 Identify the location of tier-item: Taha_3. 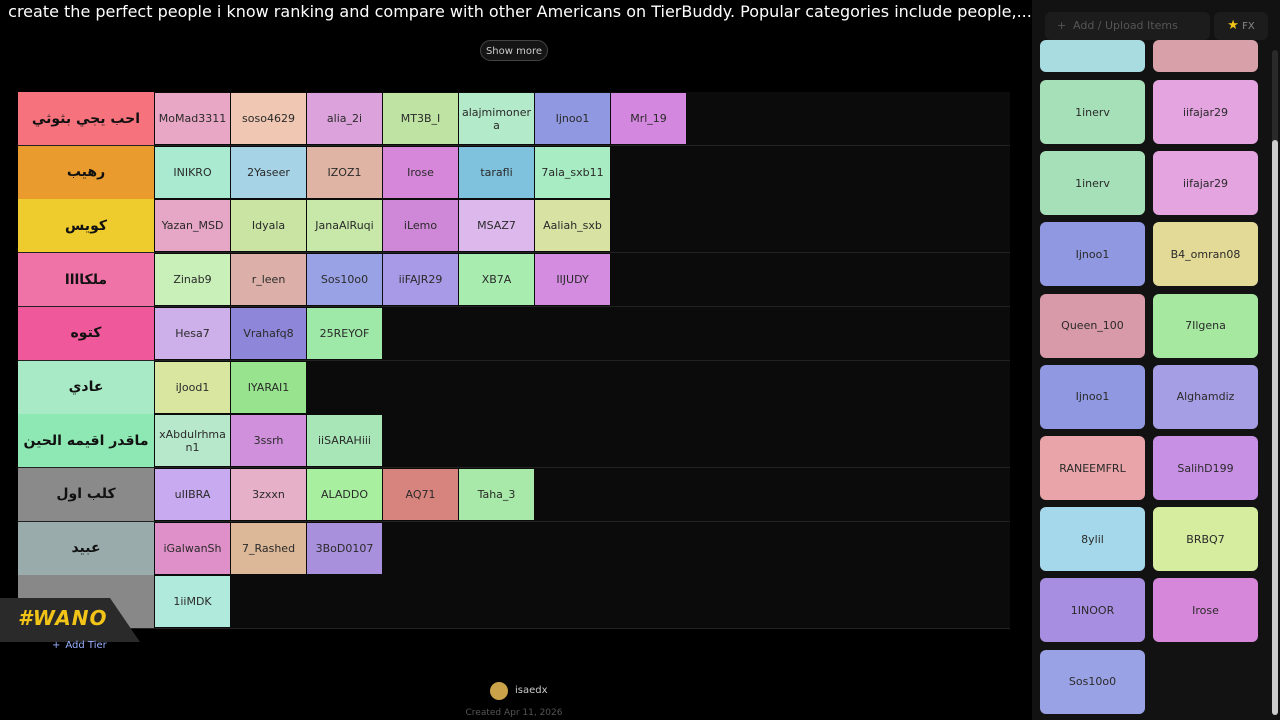
(496, 494).